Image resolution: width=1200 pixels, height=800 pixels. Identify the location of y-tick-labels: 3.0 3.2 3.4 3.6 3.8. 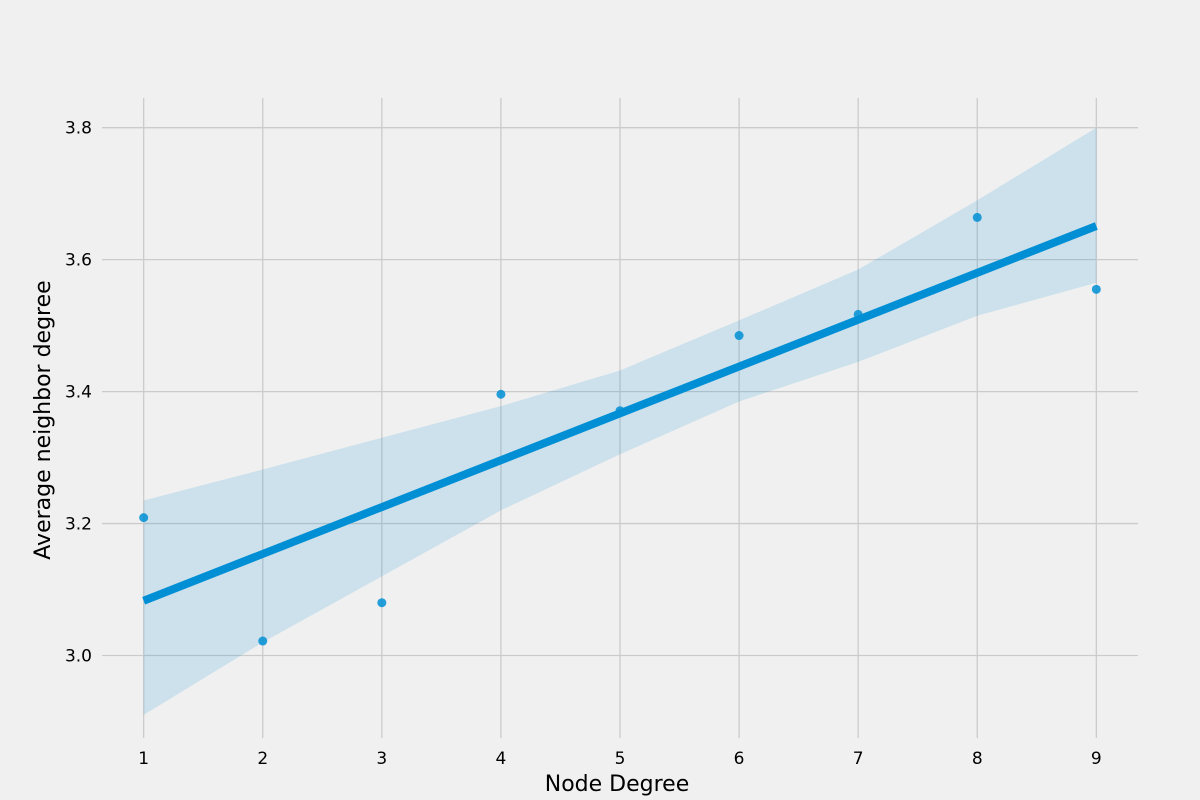
(78, 393).